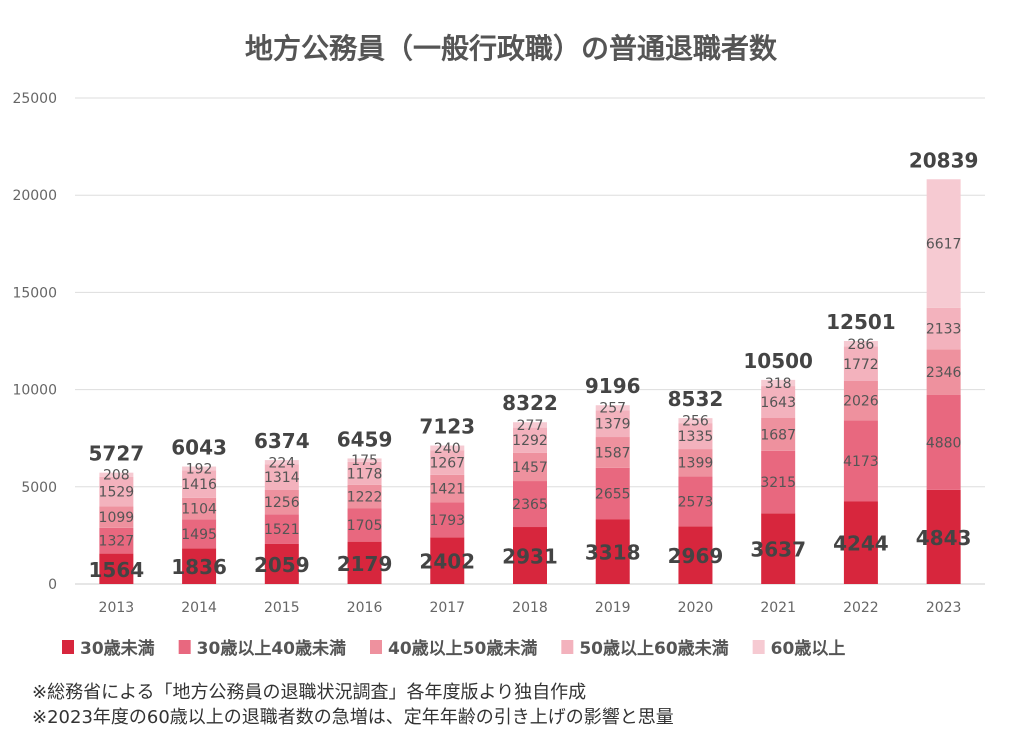  I want to click on data-label: 1836, so click(199, 567).